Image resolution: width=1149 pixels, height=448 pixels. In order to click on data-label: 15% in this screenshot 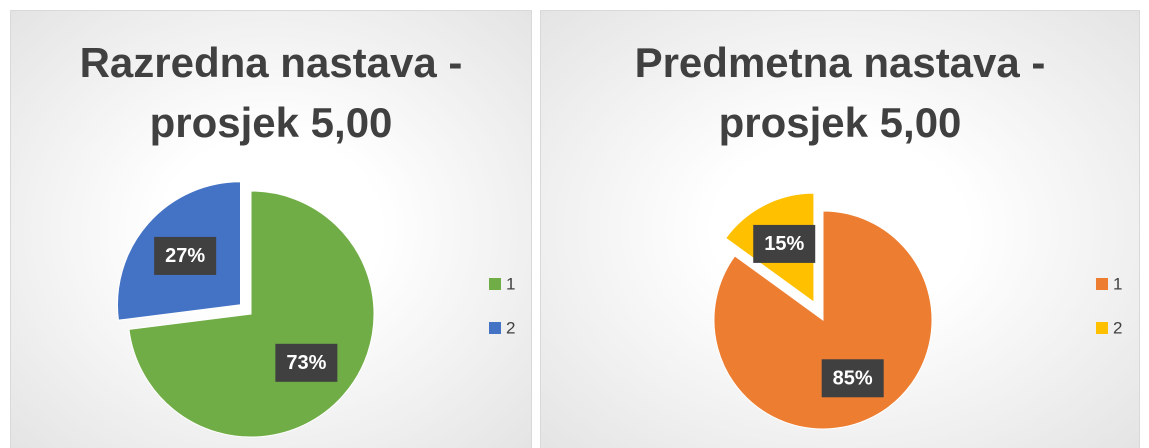, I will do `click(784, 244)`.